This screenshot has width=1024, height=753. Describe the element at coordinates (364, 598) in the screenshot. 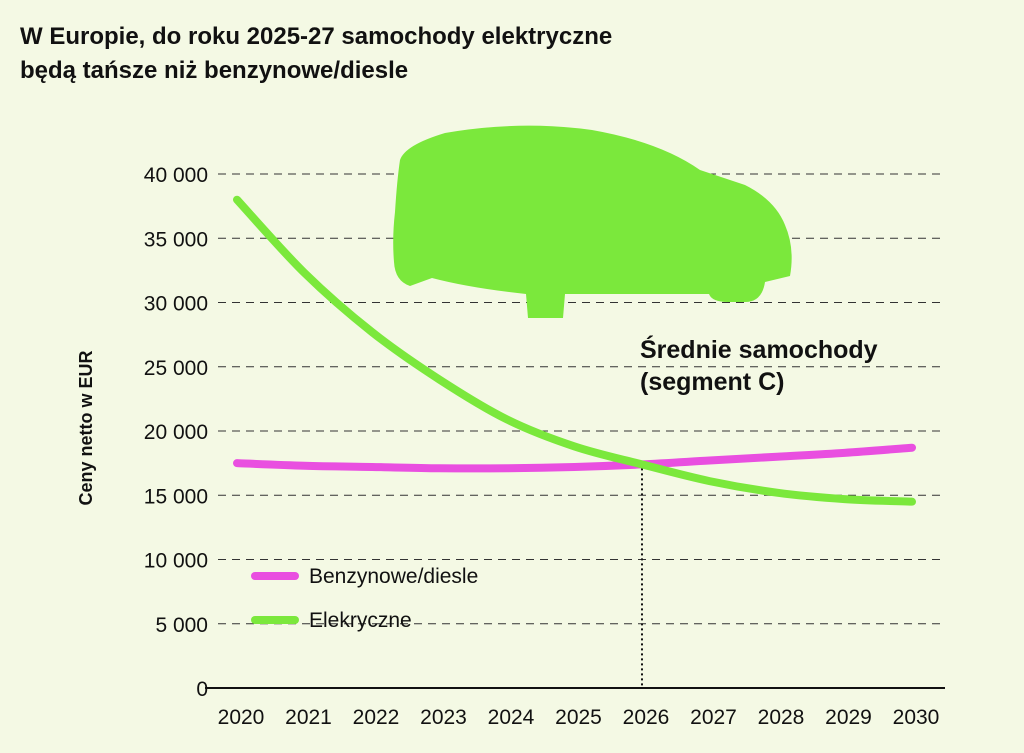

I see `legend: Benzynowe/diesle Elekryczne` at that location.